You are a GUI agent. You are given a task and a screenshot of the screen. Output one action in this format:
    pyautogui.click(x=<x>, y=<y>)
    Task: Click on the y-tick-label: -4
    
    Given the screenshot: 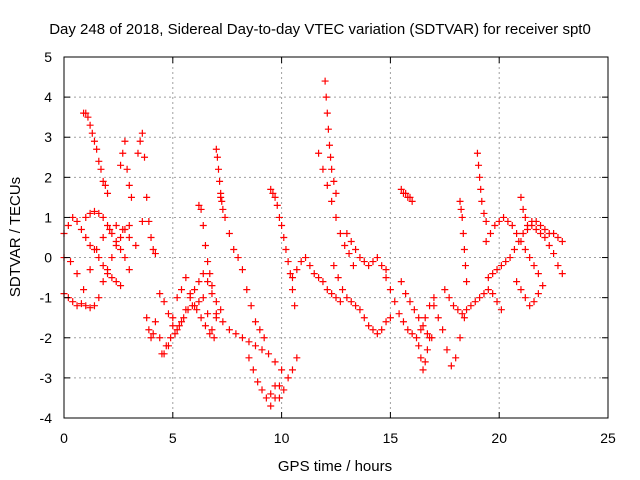 What is the action you would take?
    pyautogui.click(x=46, y=418)
    